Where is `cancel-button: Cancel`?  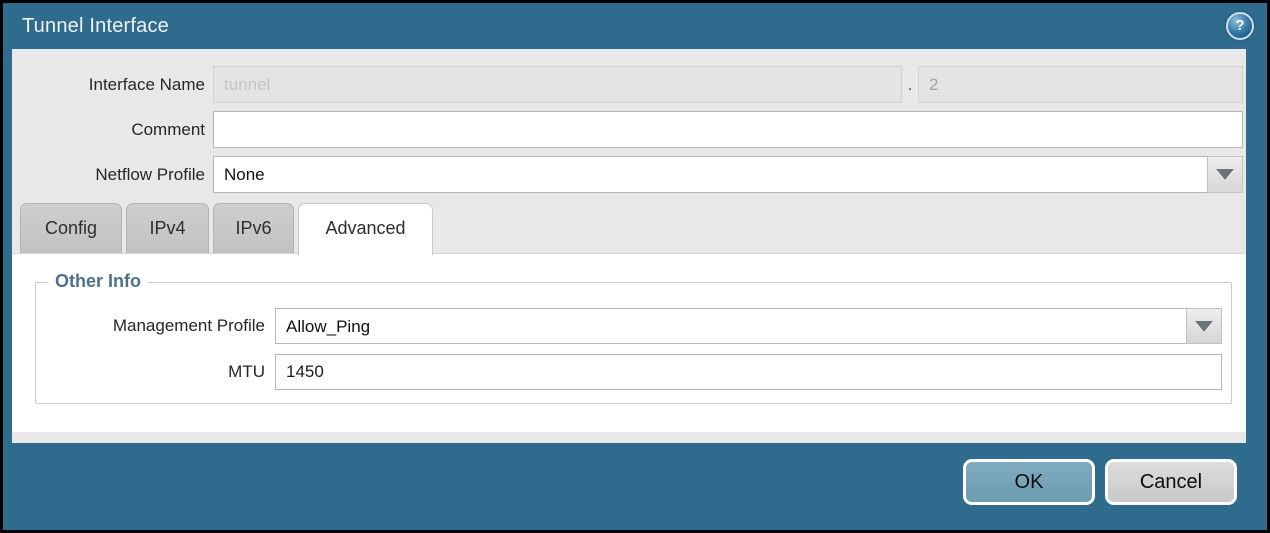
cancel-button: Cancel is located at coordinates (1171, 482).